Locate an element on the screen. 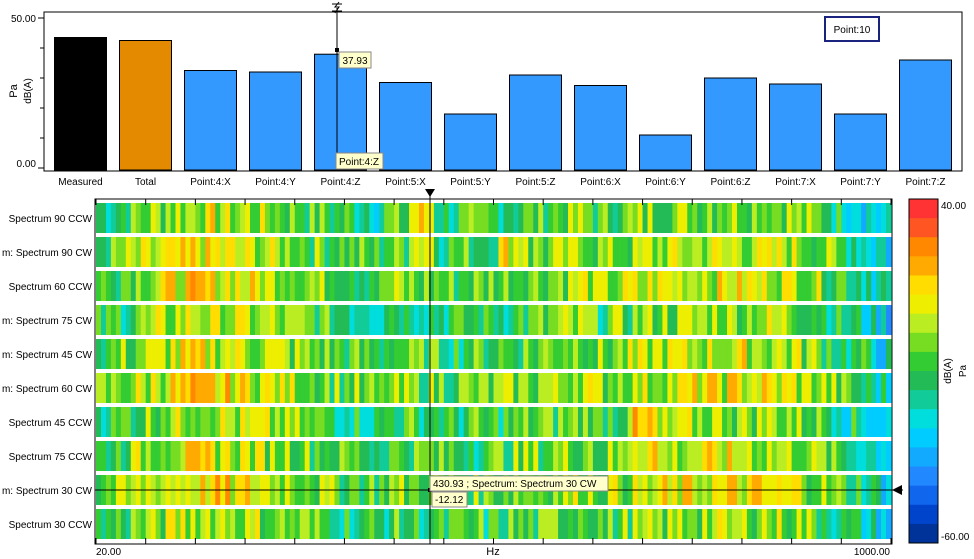 The height and width of the screenshot is (559, 974). heatmap-row-label: m: Spectrum 90 CW is located at coordinates (47, 253).